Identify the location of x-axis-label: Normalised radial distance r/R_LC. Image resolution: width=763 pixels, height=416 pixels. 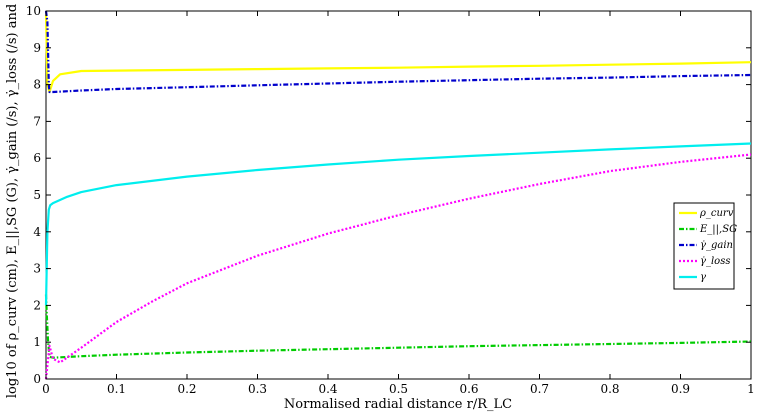
(398, 404).